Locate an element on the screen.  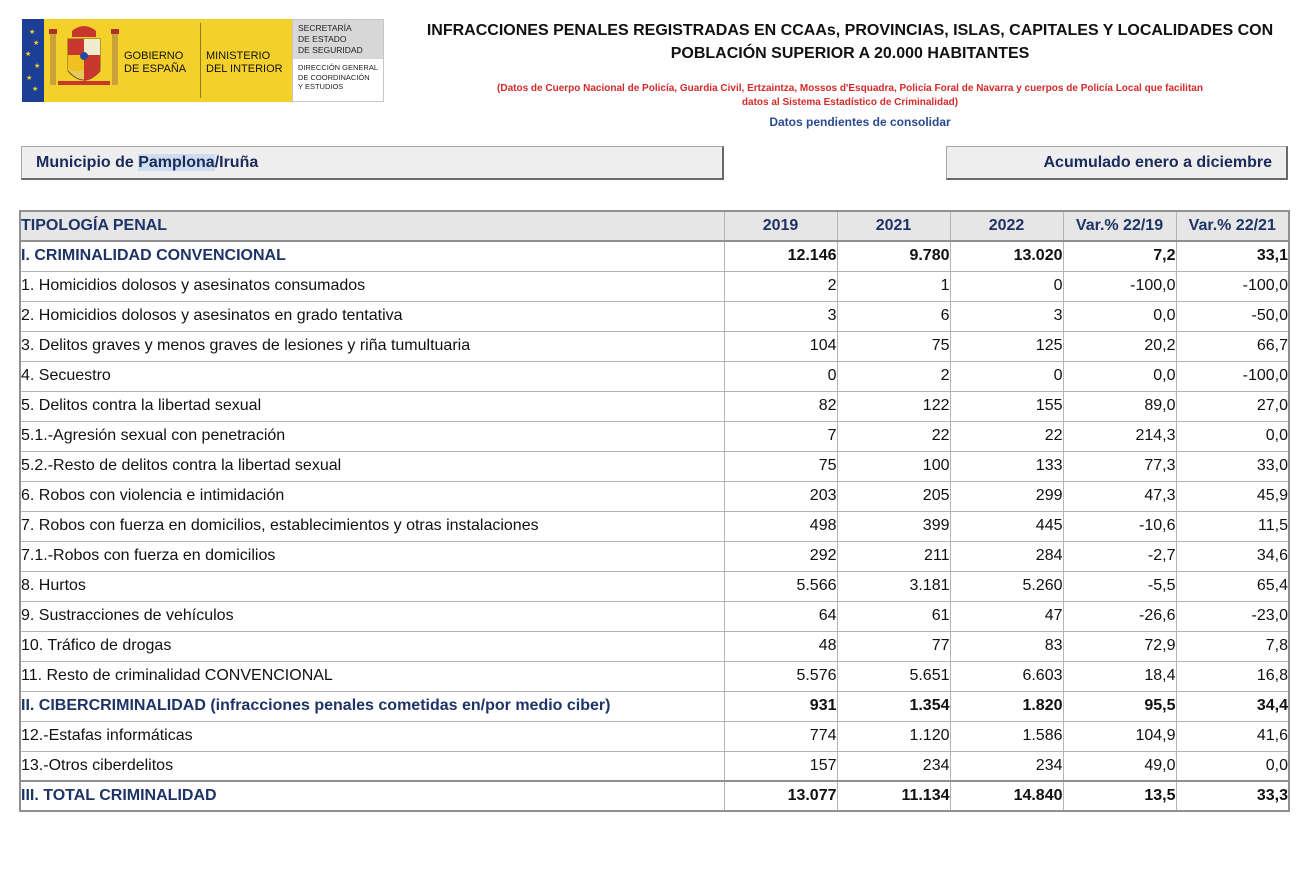
value-2019: 75 is located at coordinates (780, 466).